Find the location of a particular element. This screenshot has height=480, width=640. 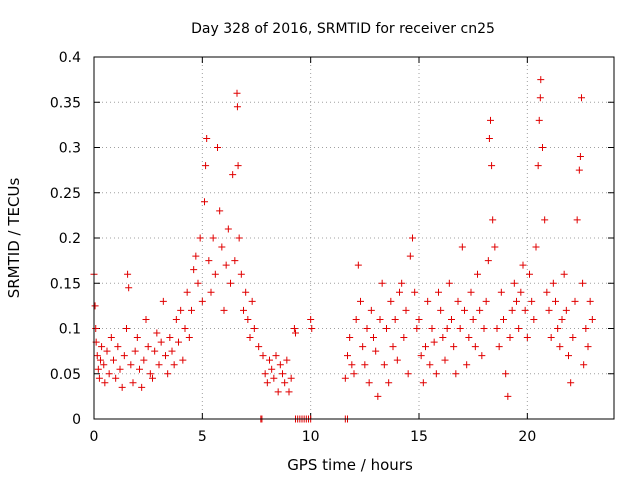

y-tick-label: 0.2 is located at coordinates (70, 239).